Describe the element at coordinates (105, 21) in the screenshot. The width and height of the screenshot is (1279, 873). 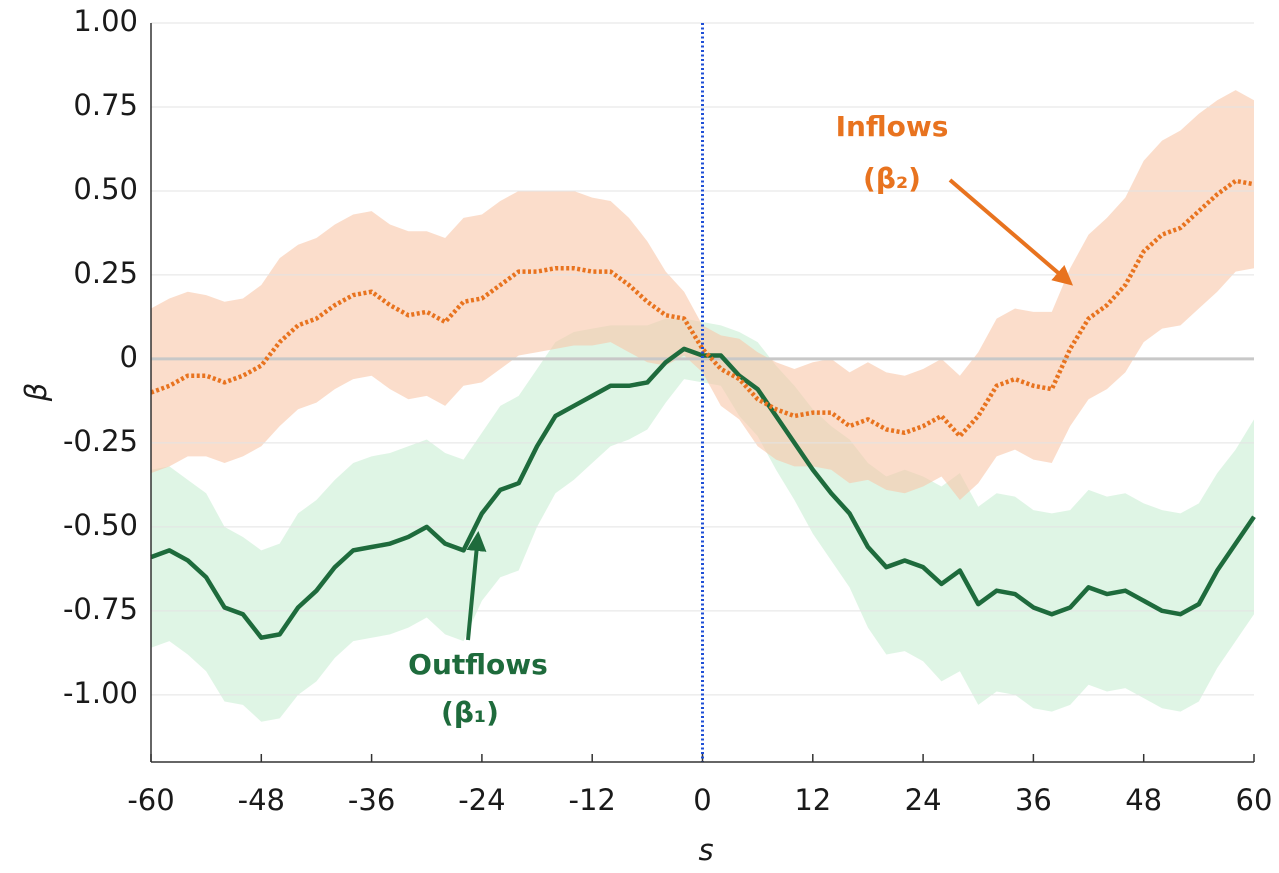
I see `y-tick-label: 1.00` at that location.